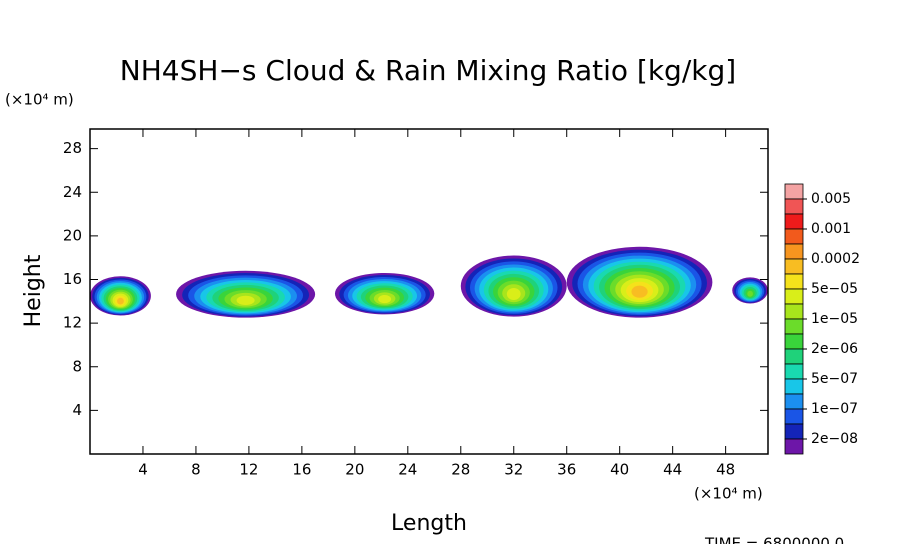 The width and height of the screenshot is (904, 544). I want to click on x-unit: (×10⁴ m), so click(728, 494).